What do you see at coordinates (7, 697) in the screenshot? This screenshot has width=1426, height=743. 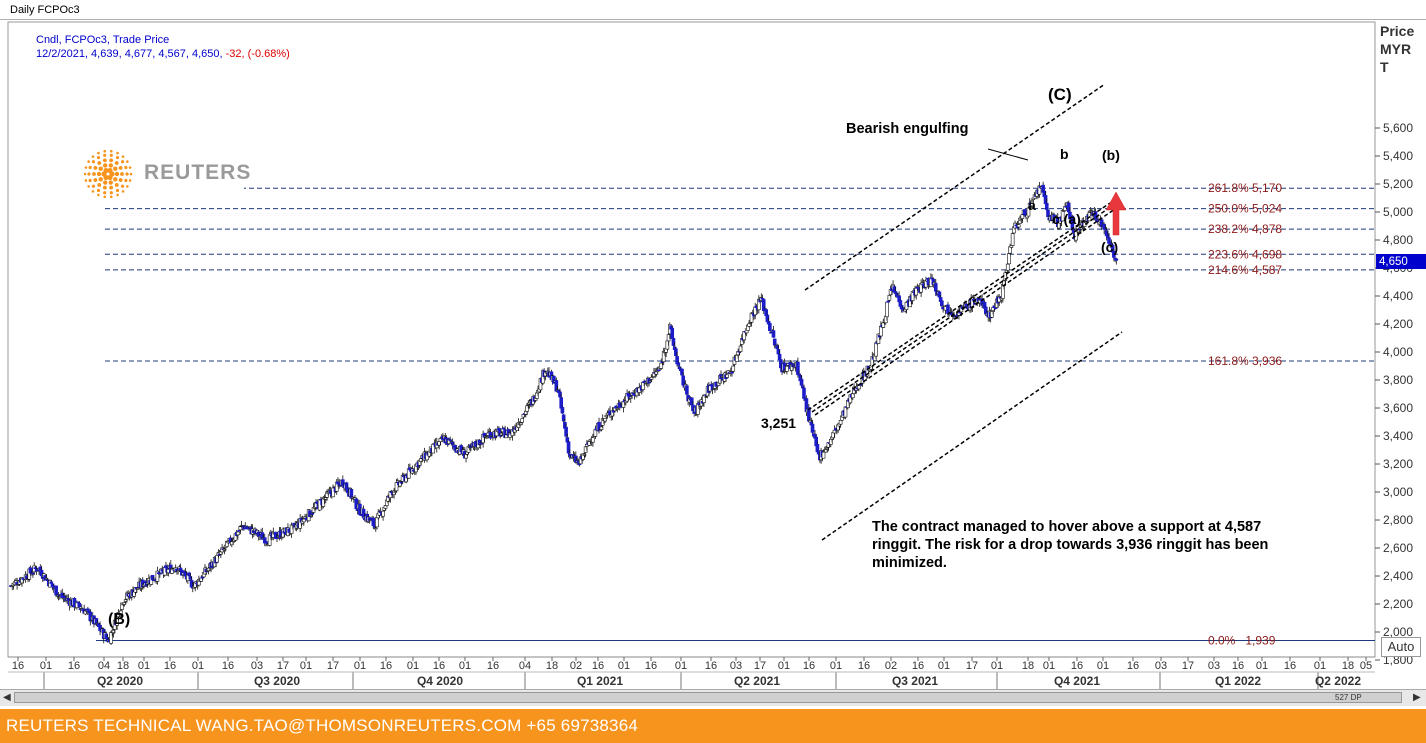 I see `scroll-left-icon: ◀` at bounding box center [7, 697].